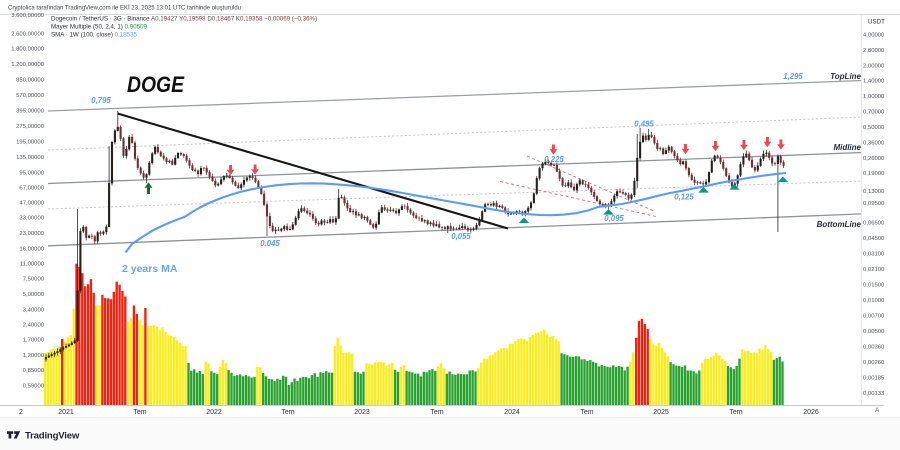 Image resolution: width=900 pixels, height=450 pixels. Describe the element at coordinates (27, 49) in the screenshot. I see `svg-text: 1.800,00000` at that location.